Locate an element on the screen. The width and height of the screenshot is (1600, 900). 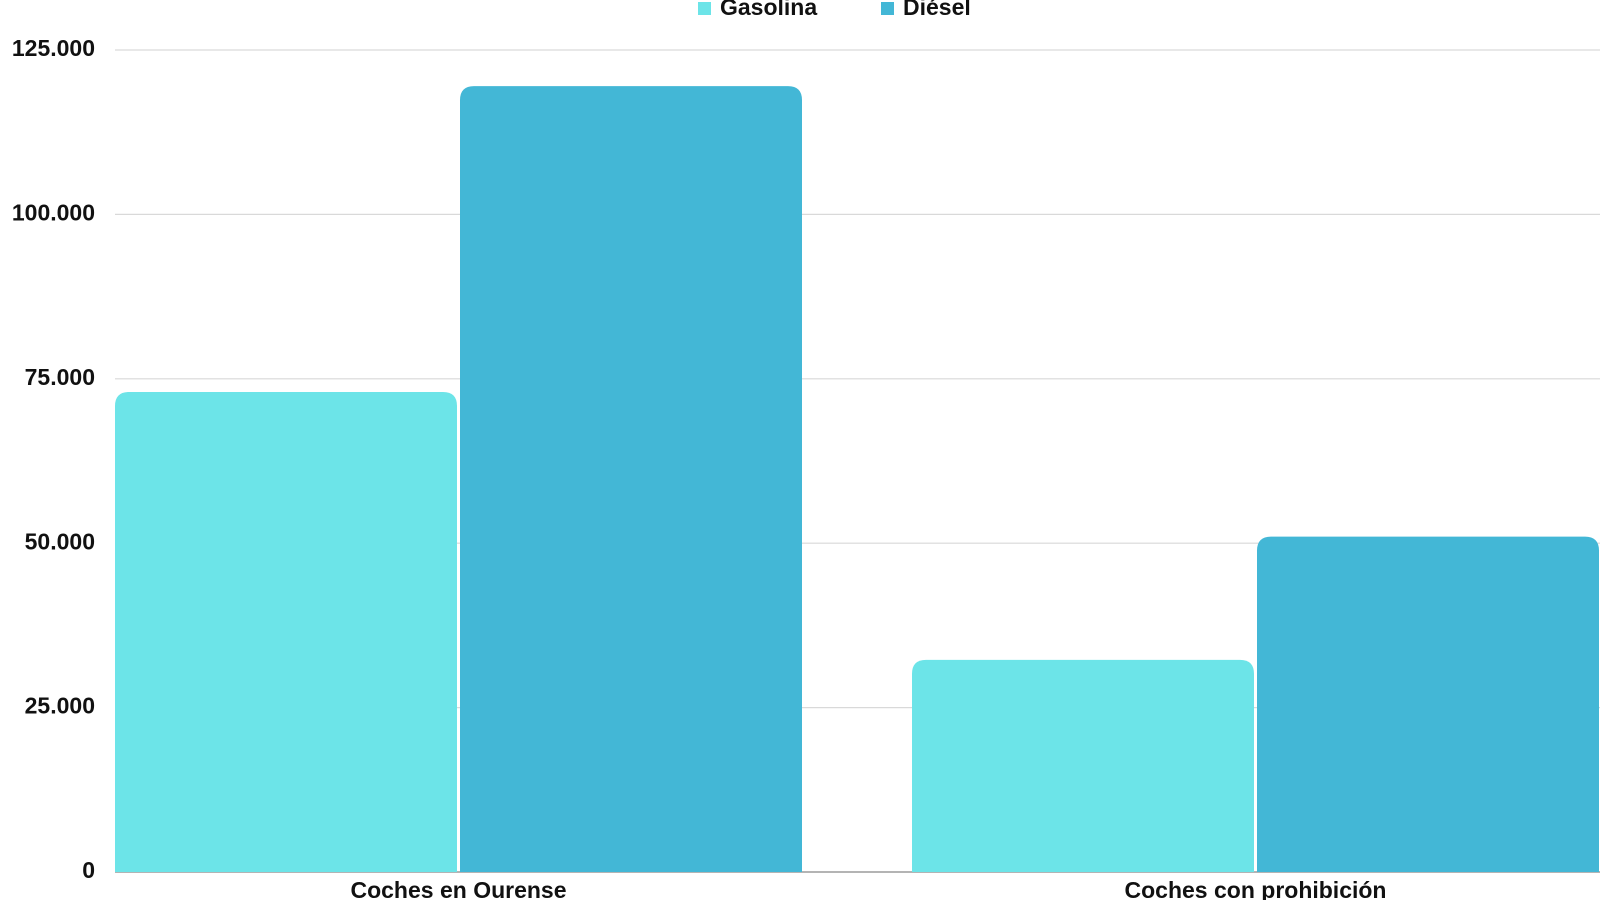
x-tick-label: Coches en Ourense is located at coordinates (458, 888).